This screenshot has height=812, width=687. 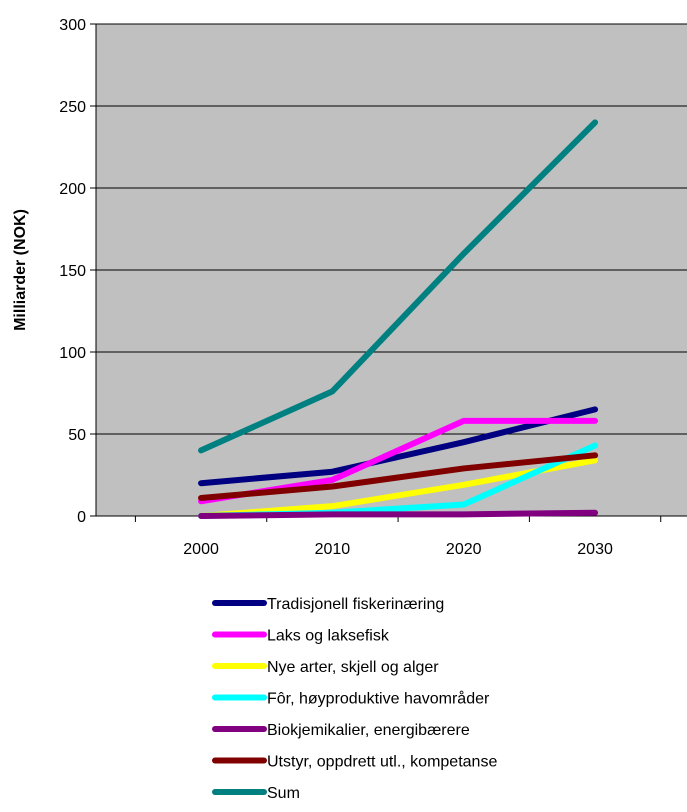 What do you see at coordinates (20, 270) in the screenshot?
I see `y-axis-title: Milliarder (NOK)` at bounding box center [20, 270].